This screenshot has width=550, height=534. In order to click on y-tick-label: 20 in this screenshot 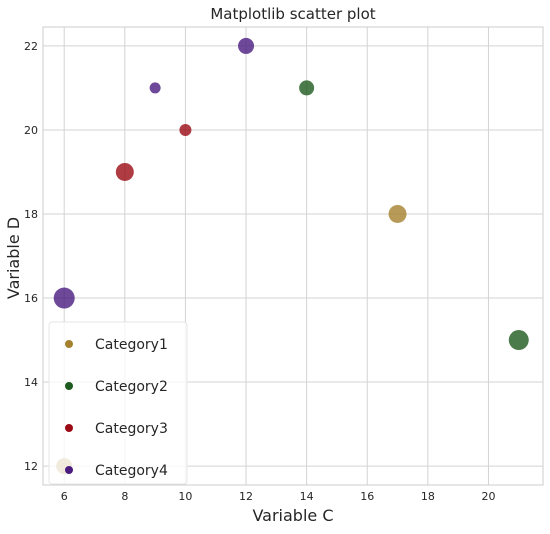, I will do `click(31, 130)`.